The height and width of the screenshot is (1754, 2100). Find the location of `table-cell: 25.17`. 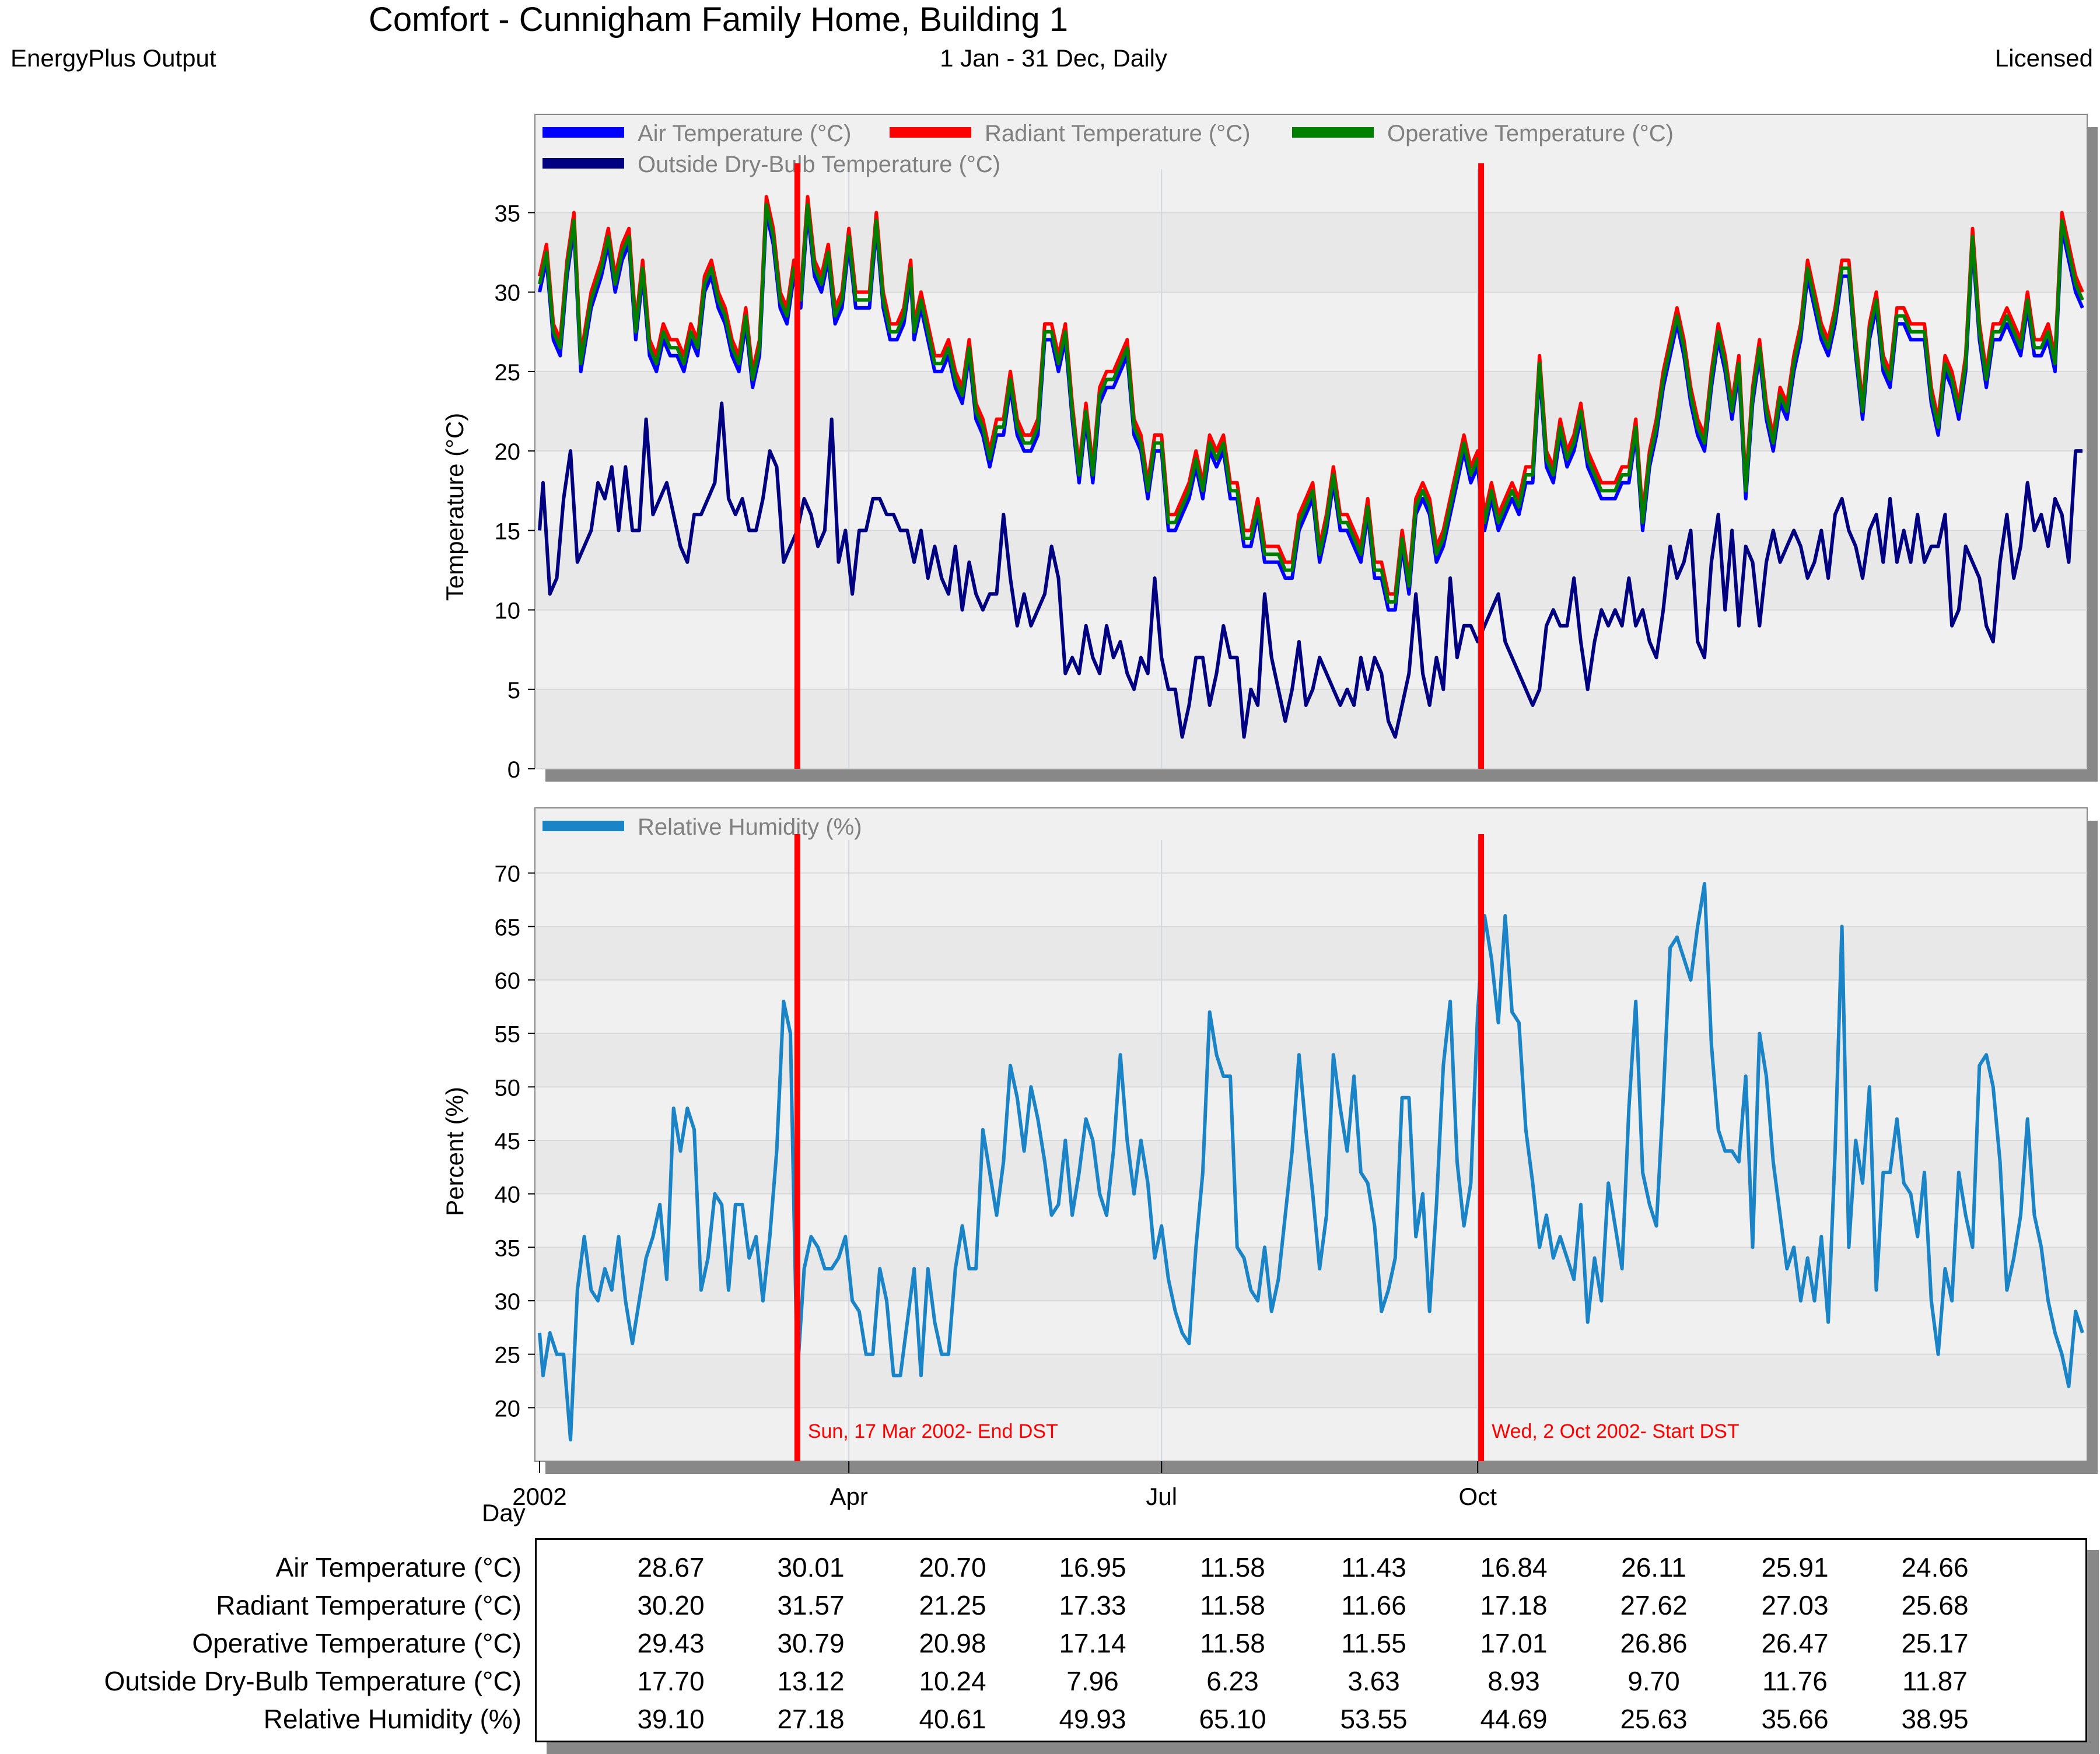

table-cell: 25.17 is located at coordinates (1935, 1643).